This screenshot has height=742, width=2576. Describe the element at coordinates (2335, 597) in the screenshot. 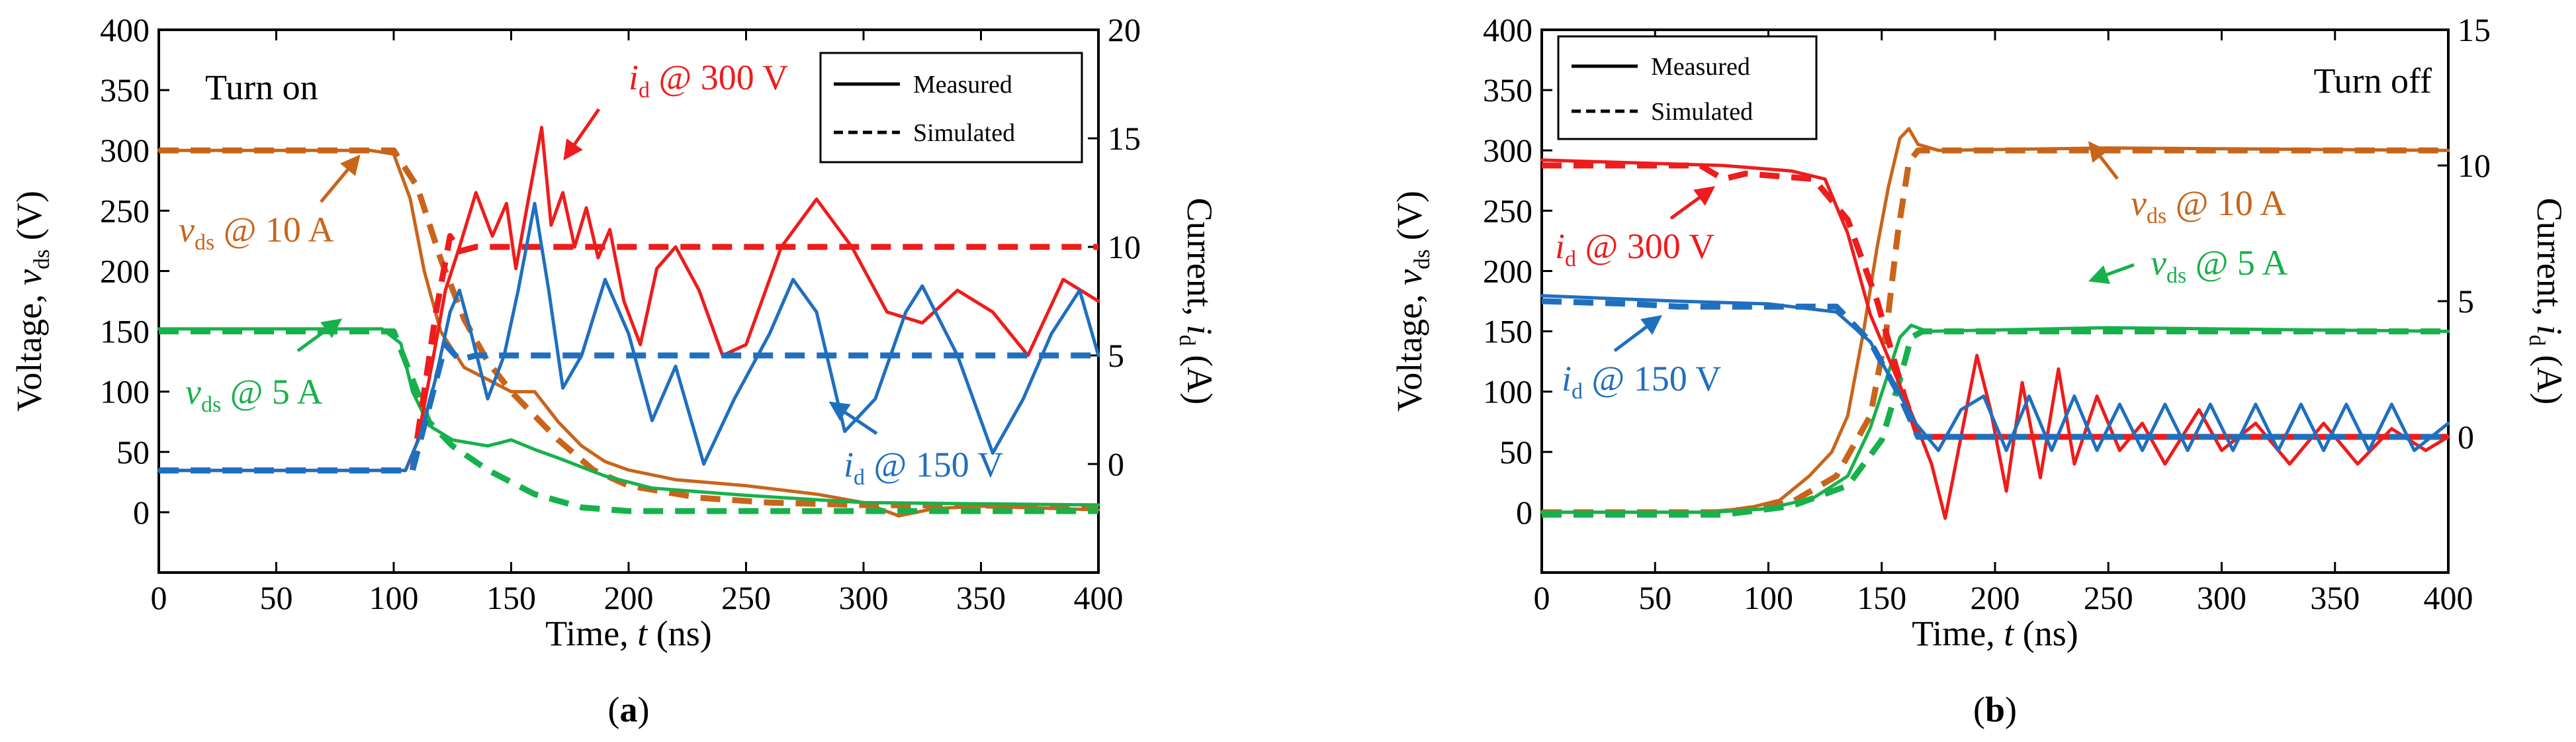

I see `panel-b-x-tick-label: 350` at that location.